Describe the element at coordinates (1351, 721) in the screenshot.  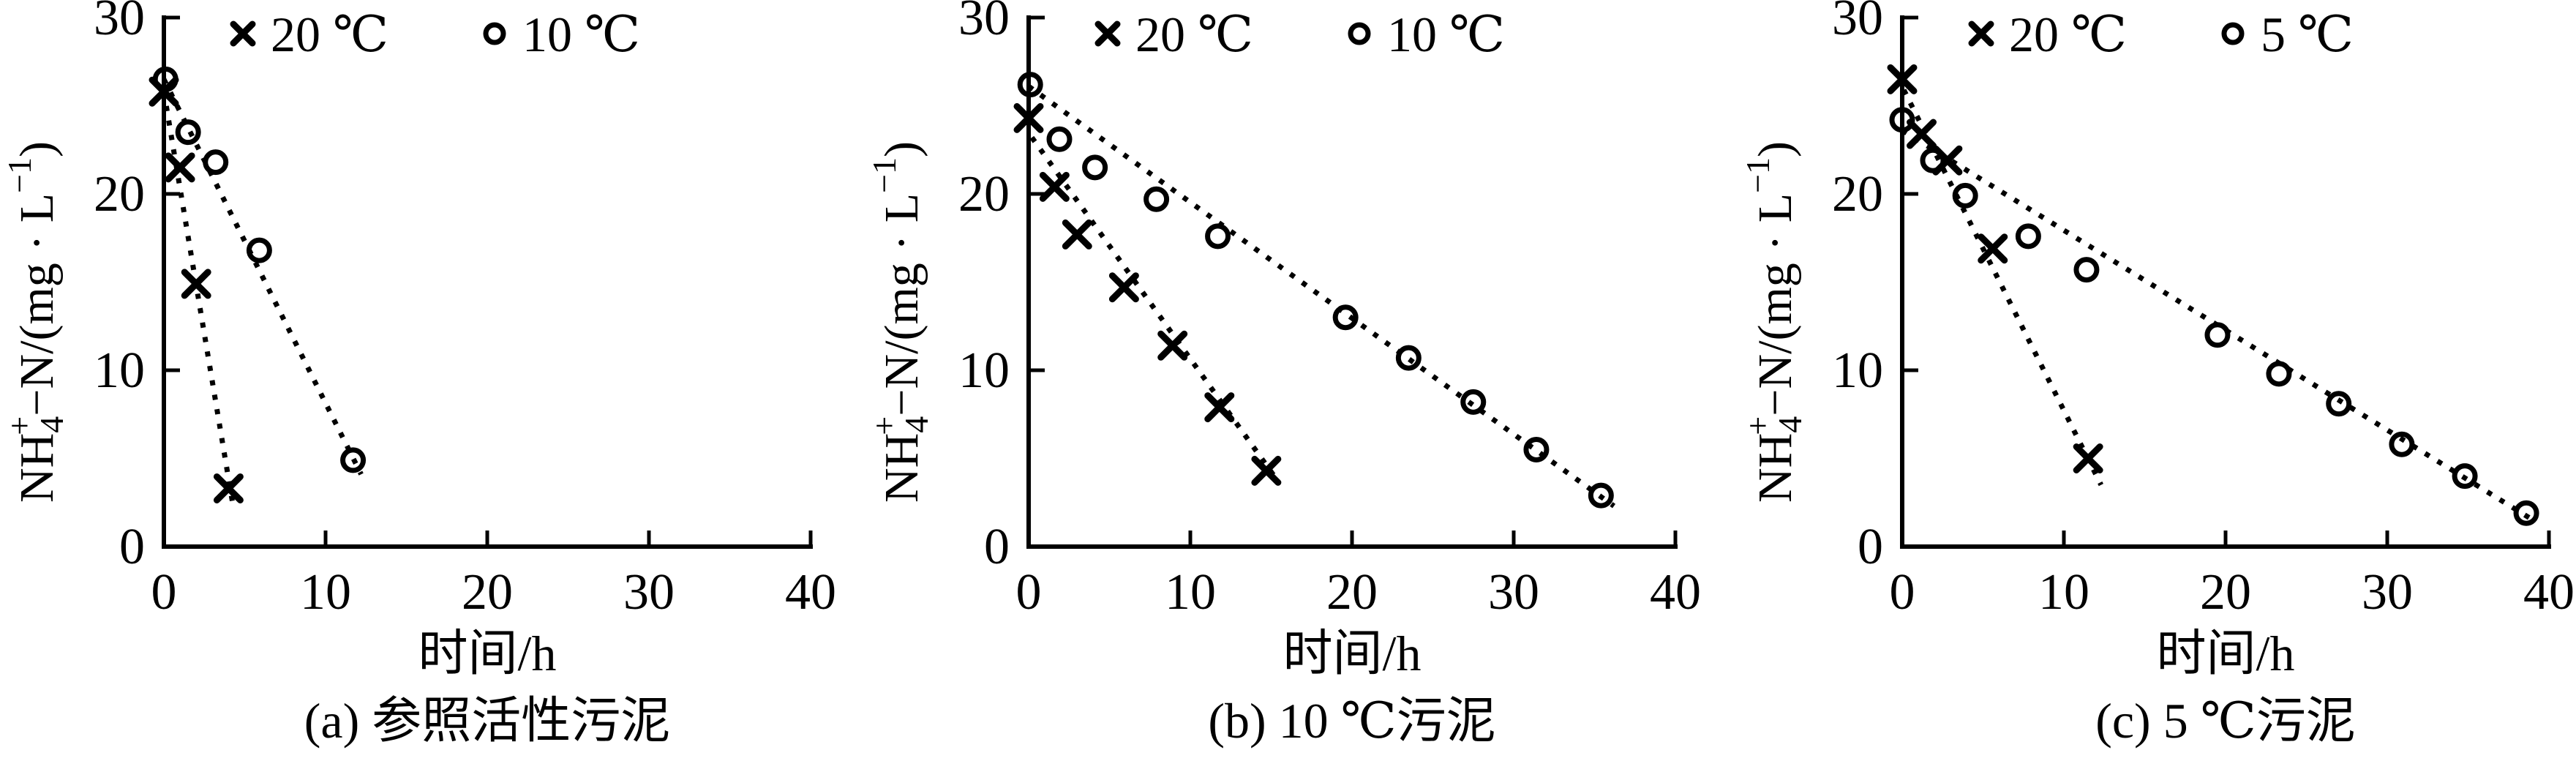
I see `panel-b-caption: (b) 10 ℃污泥` at that location.